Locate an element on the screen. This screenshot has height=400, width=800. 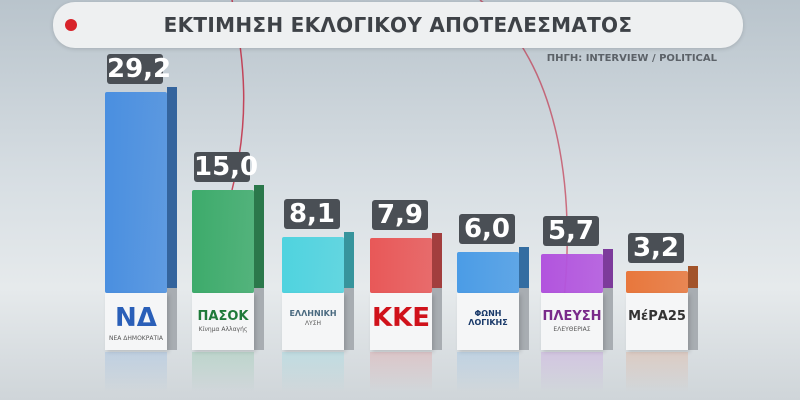
party-logo-box: ΜέΡΑ25 is located at coordinates (657, 321).